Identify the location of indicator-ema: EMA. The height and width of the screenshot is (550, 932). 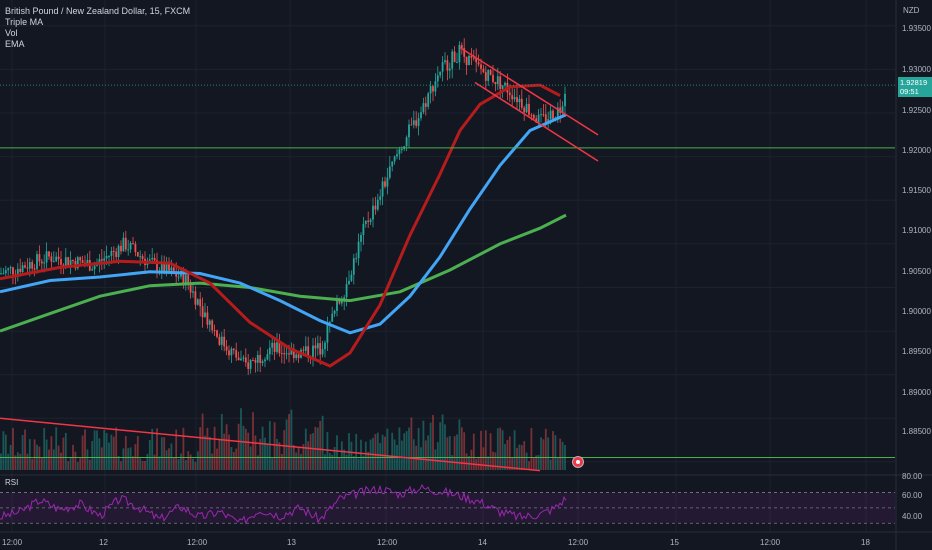
(15, 44).